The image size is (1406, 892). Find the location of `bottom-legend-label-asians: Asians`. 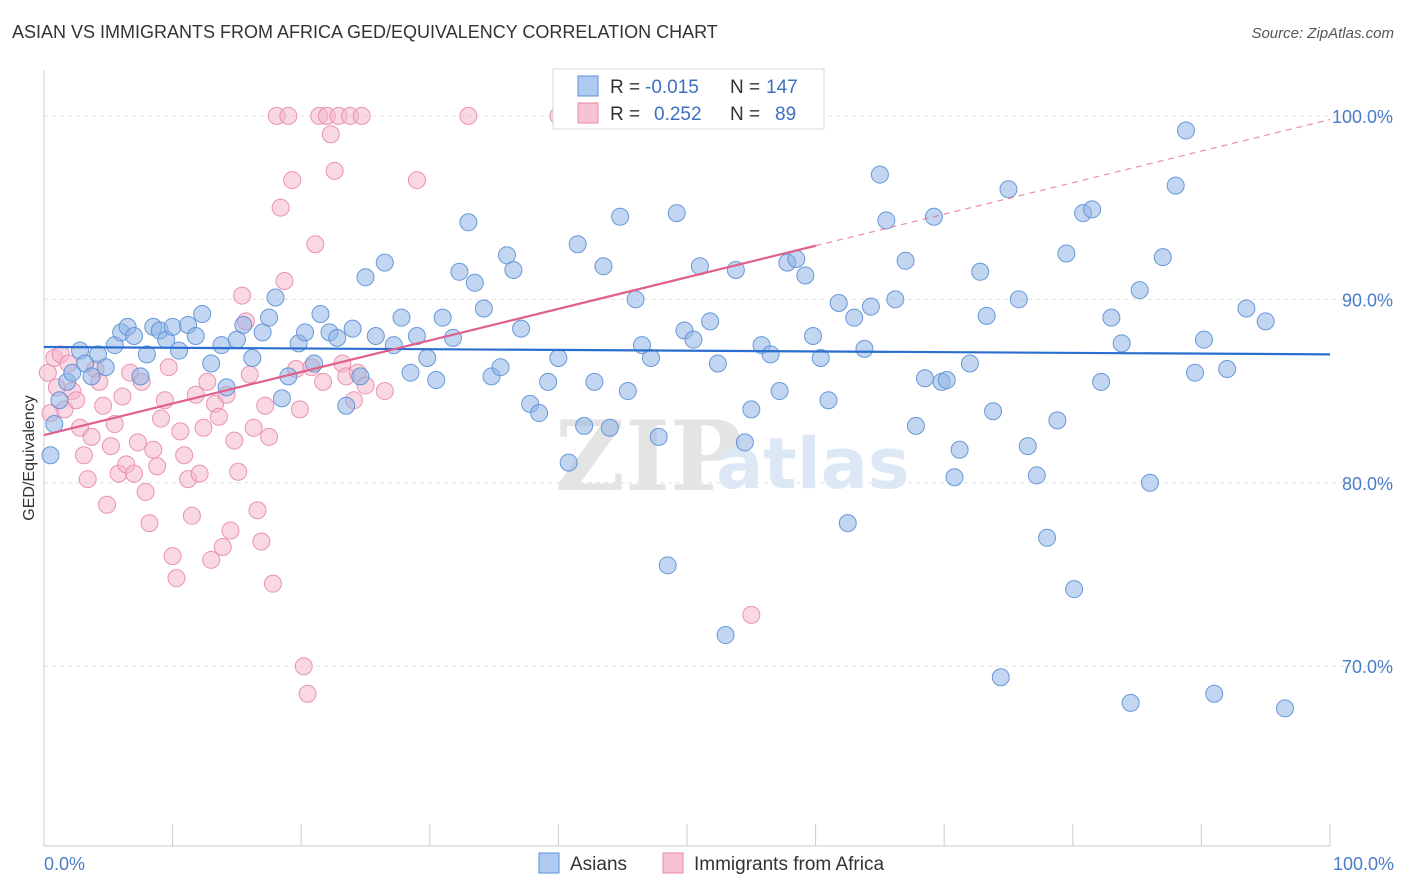

bottom-legend-label-asians: Asians is located at coordinates (598, 864).